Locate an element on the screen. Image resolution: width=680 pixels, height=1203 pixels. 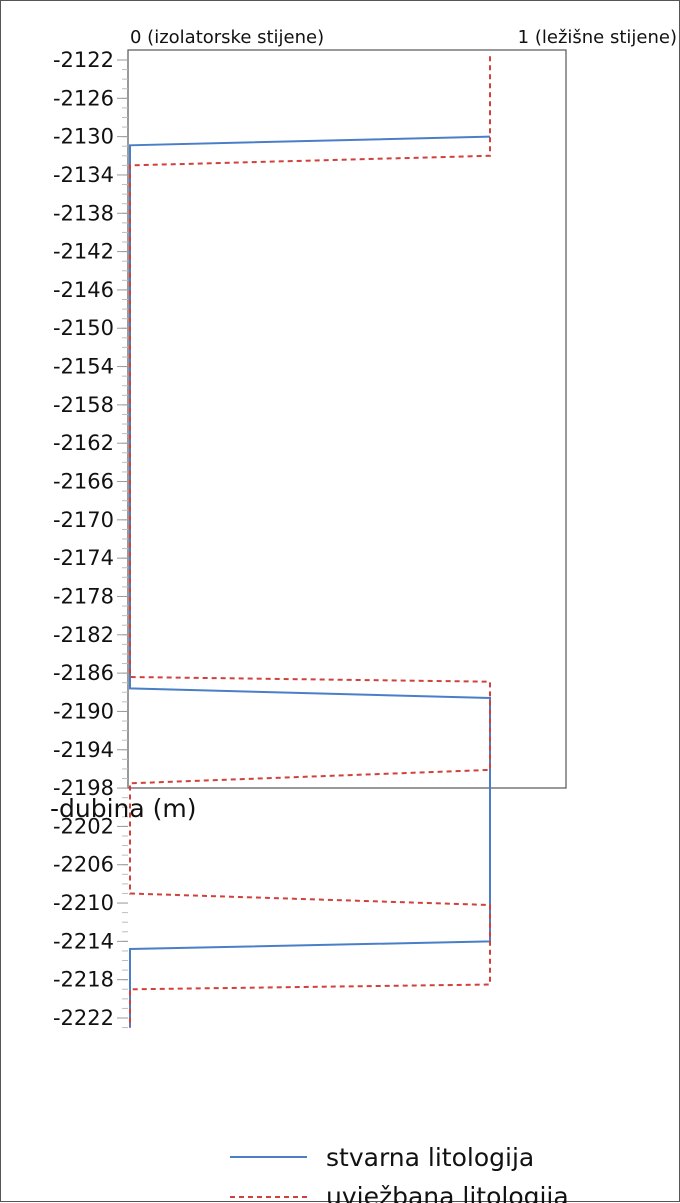
y-minor-ticks is located at coordinates (125, 544).